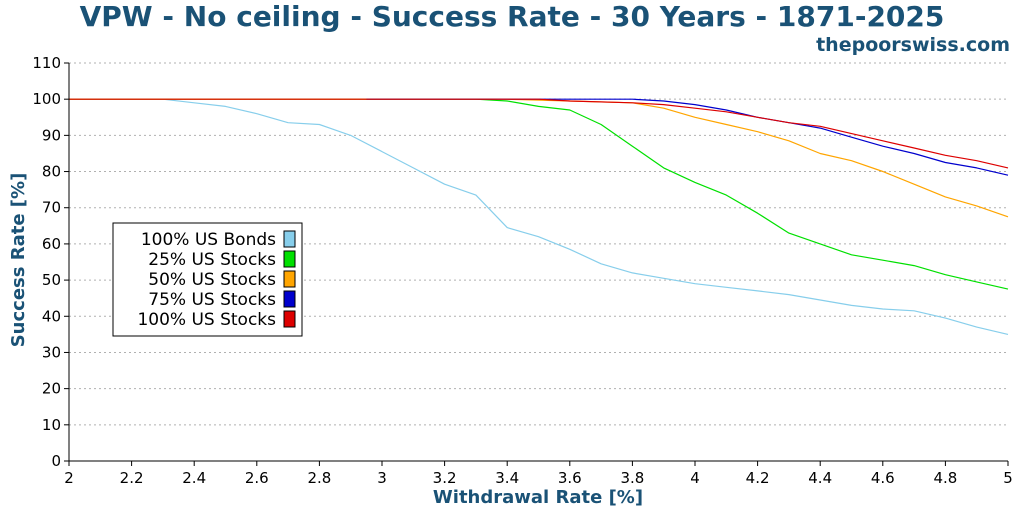 This screenshot has height=512, width=1024. What do you see at coordinates (507, 478) in the screenshot?
I see `x-tick-label: 3.4` at bounding box center [507, 478].